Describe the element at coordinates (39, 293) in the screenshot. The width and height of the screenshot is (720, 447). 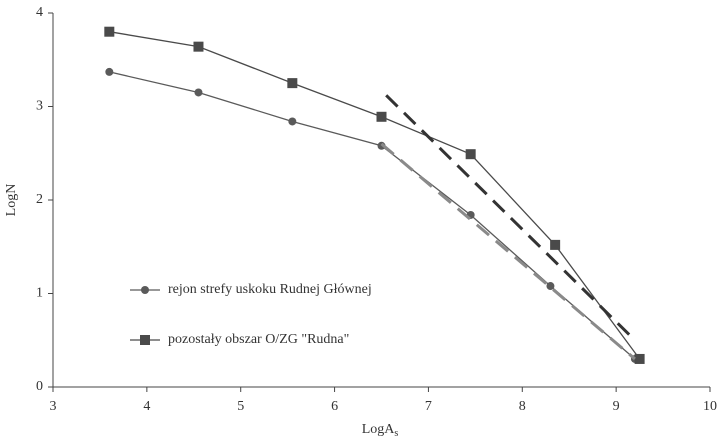
I see `y-tick-label: 1` at that location.